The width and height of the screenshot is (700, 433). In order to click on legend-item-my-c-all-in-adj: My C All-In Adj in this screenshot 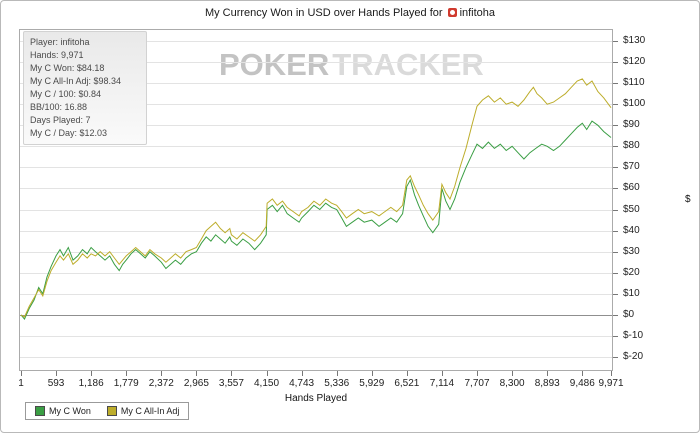, I will do `click(143, 411)`.